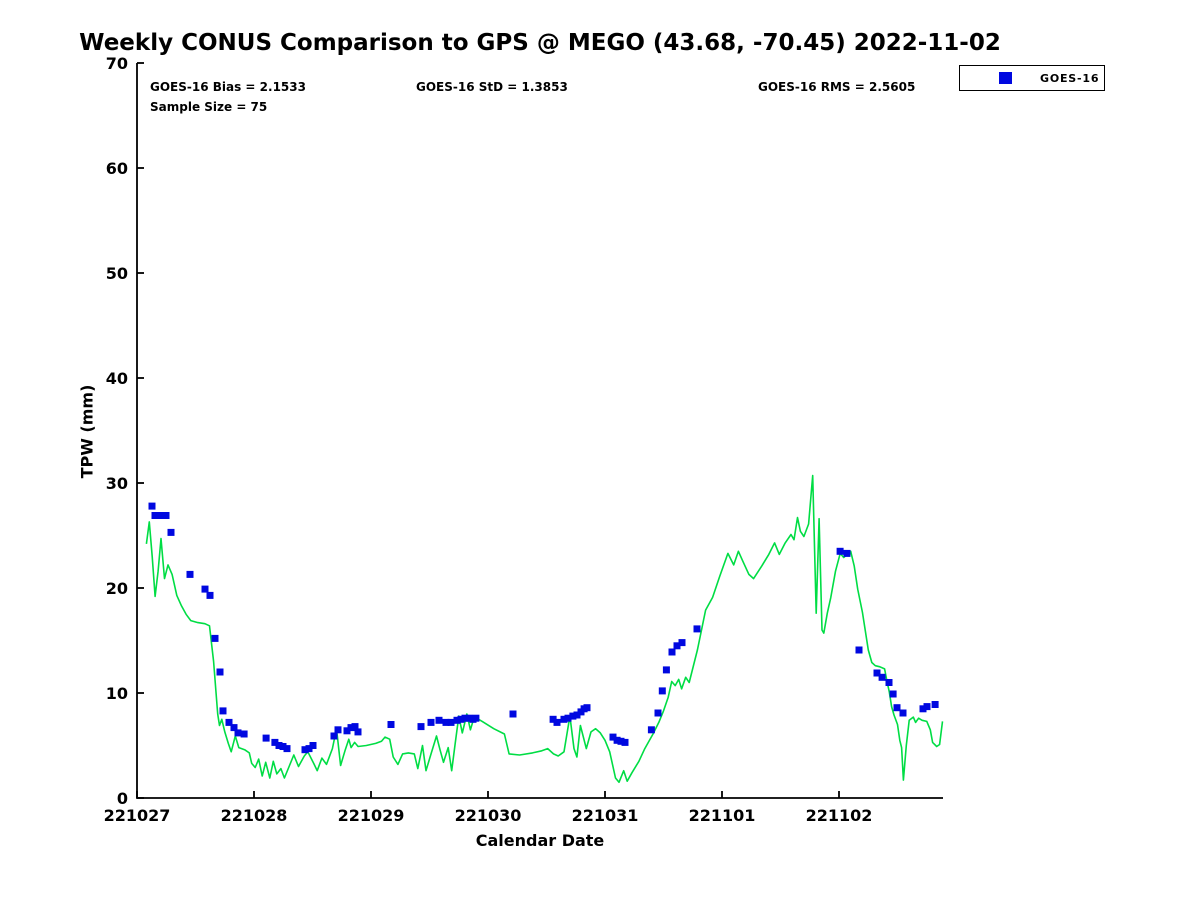  I want to click on stat-std: GOES-16 StD = 1.3853, so click(492, 87).